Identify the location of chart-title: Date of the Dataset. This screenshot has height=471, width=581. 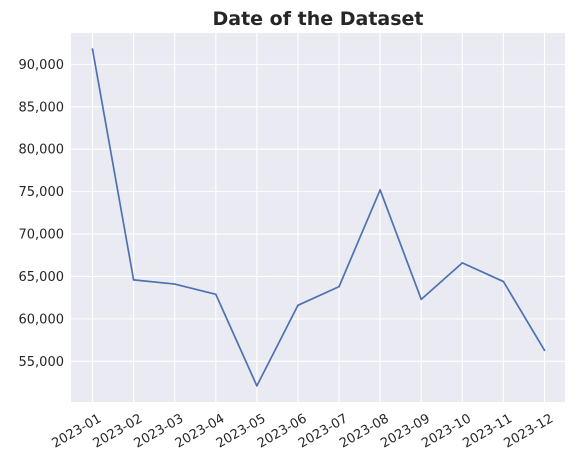
(318, 19).